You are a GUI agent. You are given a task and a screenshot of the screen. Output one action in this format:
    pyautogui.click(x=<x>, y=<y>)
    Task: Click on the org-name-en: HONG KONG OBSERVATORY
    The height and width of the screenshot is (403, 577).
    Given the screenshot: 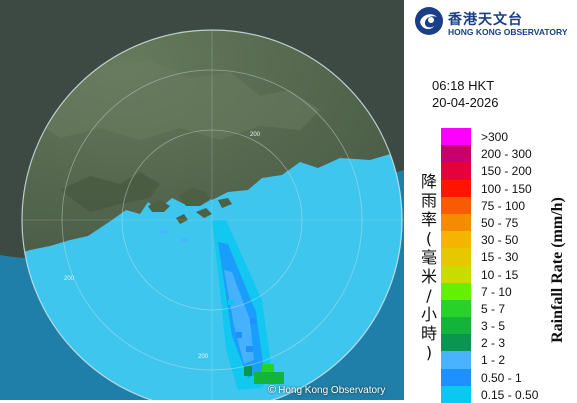 What is the action you would take?
    pyautogui.click(x=508, y=32)
    